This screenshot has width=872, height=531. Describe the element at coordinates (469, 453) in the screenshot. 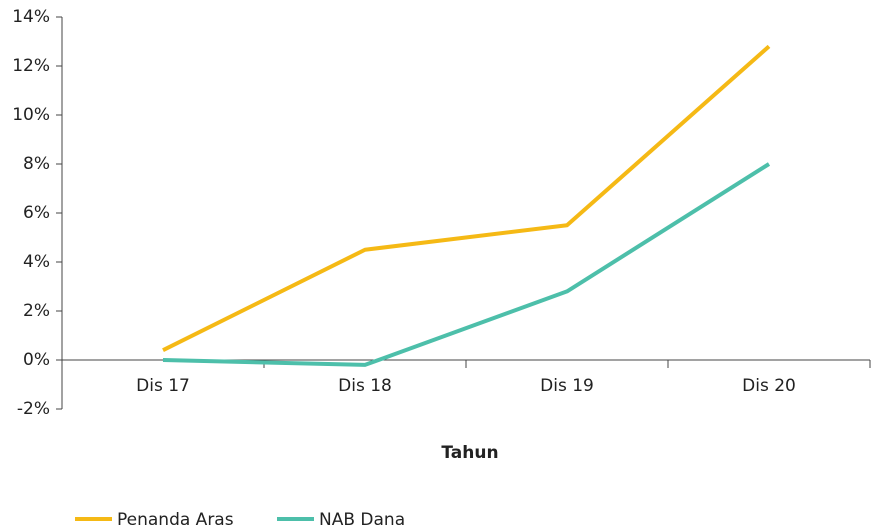

I see `x-axis-title: Tahun` at that location.